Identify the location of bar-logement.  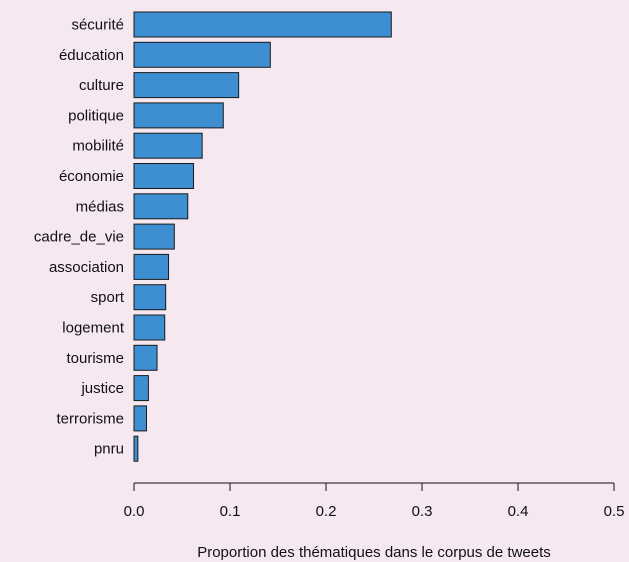
(149, 327).